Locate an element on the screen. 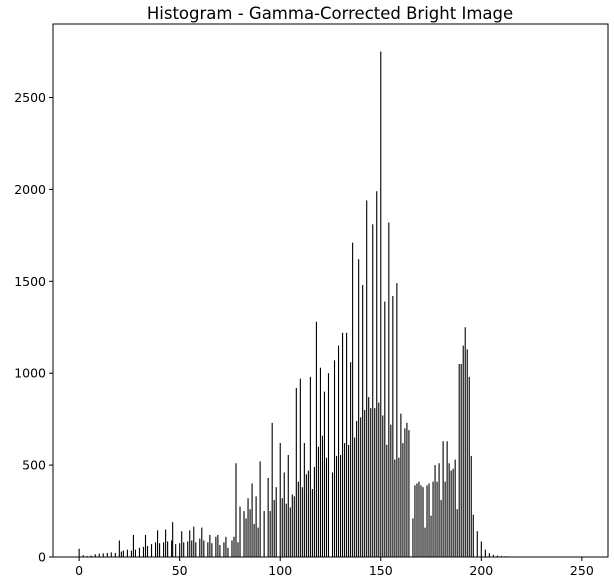 This screenshot has height=584, width=614. y-tick-label: 500 is located at coordinates (34, 465).